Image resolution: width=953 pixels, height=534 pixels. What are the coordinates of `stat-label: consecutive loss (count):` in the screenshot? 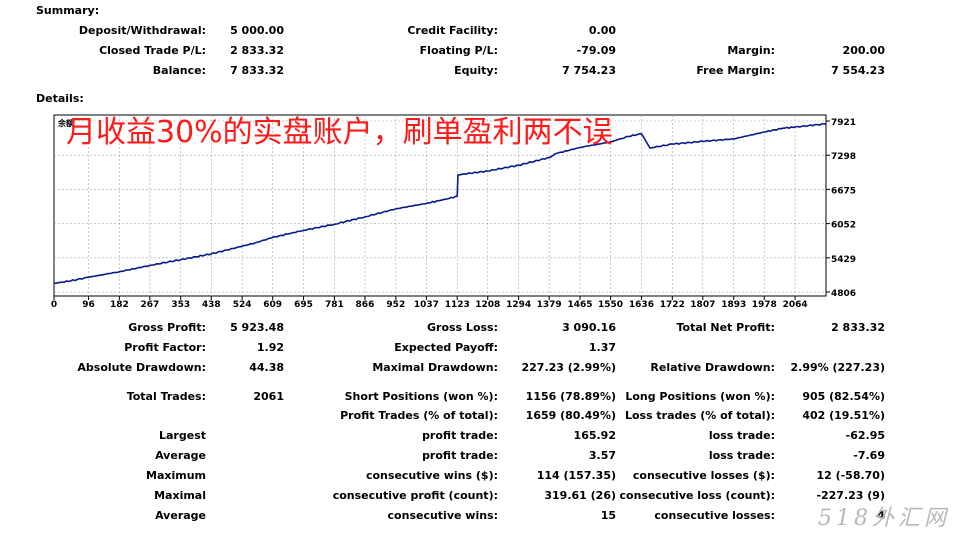 It's located at (697, 495).